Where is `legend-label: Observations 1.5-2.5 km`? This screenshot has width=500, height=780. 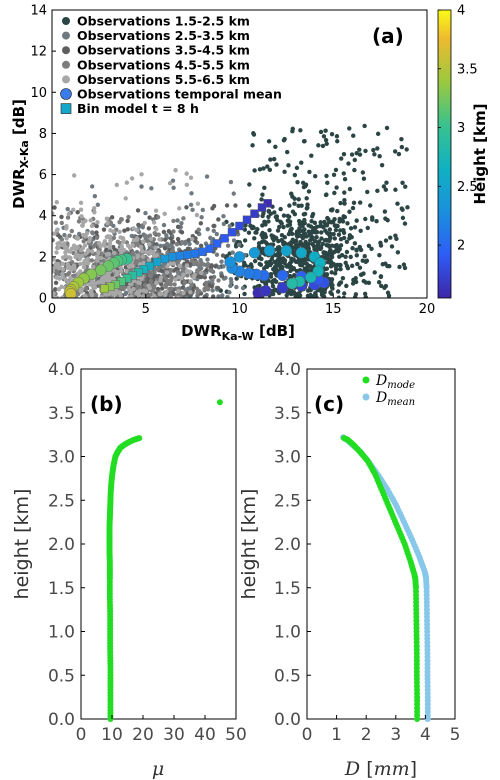
legend-label: Observations 1.5-2.5 km is located at coordinates (163, 21).